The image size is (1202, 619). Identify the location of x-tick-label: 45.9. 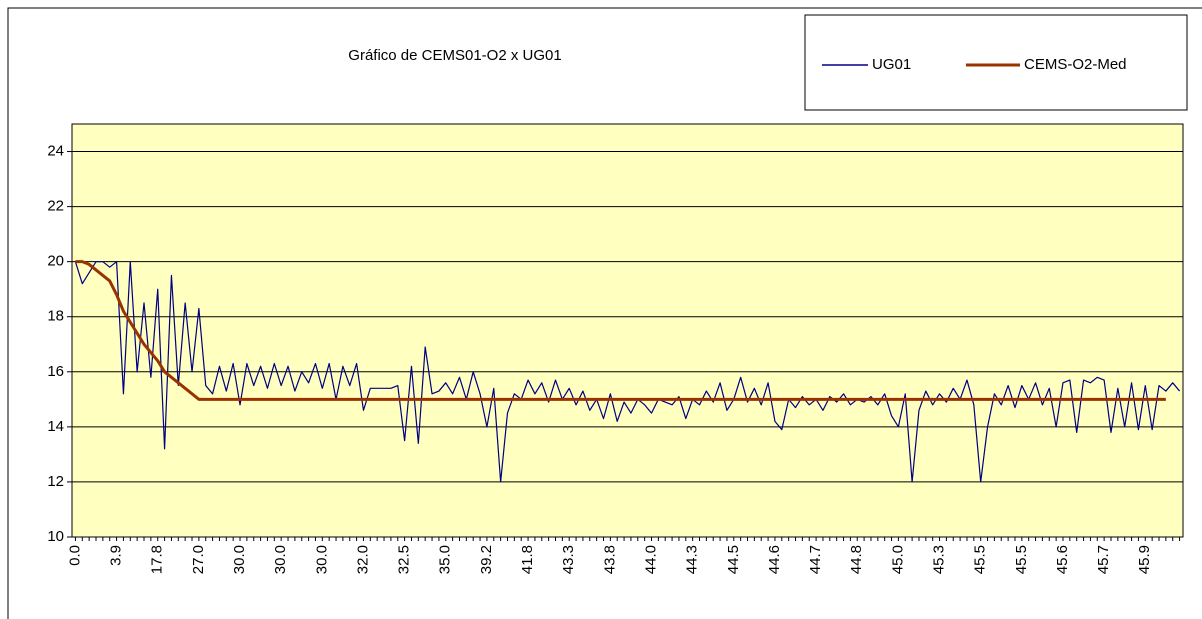
(1144, 559).